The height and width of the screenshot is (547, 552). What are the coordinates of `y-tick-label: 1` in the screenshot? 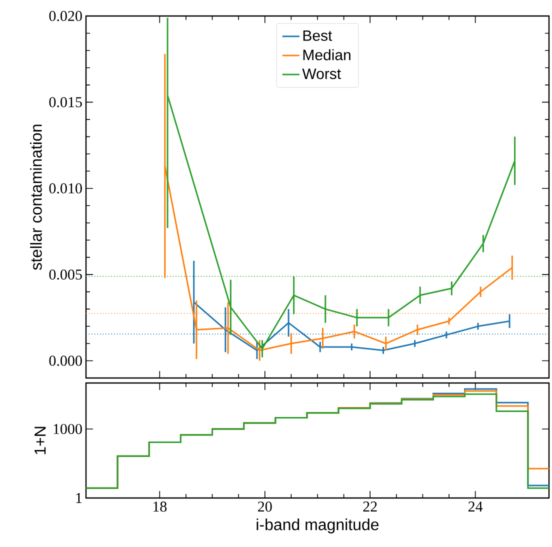 It's located at (79, 498).